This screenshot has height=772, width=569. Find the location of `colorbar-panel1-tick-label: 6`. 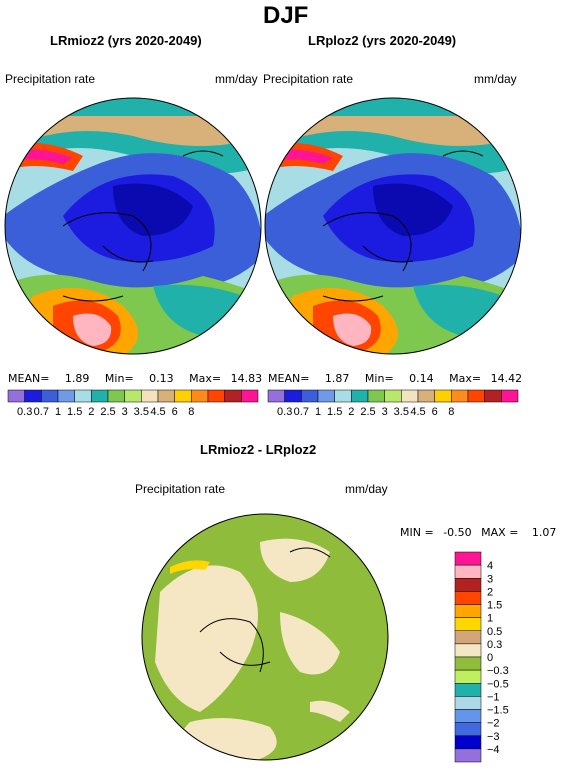

colorbar-panel1-tick-label: 6 is located at coordinates (175, 412).